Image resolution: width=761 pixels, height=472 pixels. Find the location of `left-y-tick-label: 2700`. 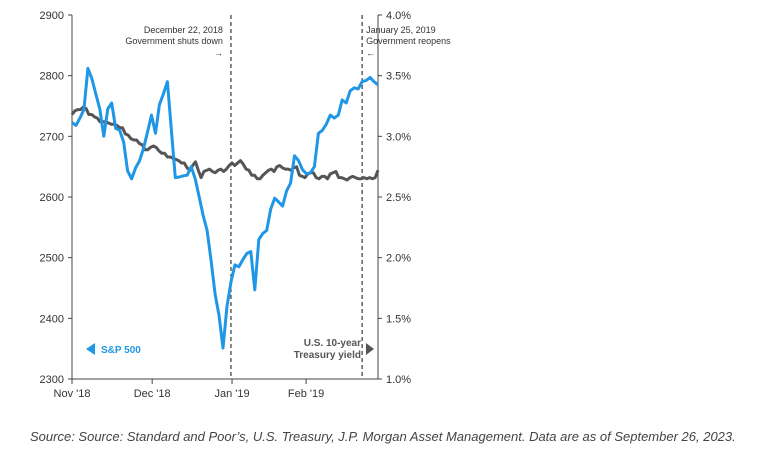

left-y-tick-label: 2700 is located at coordinates (52, 137).